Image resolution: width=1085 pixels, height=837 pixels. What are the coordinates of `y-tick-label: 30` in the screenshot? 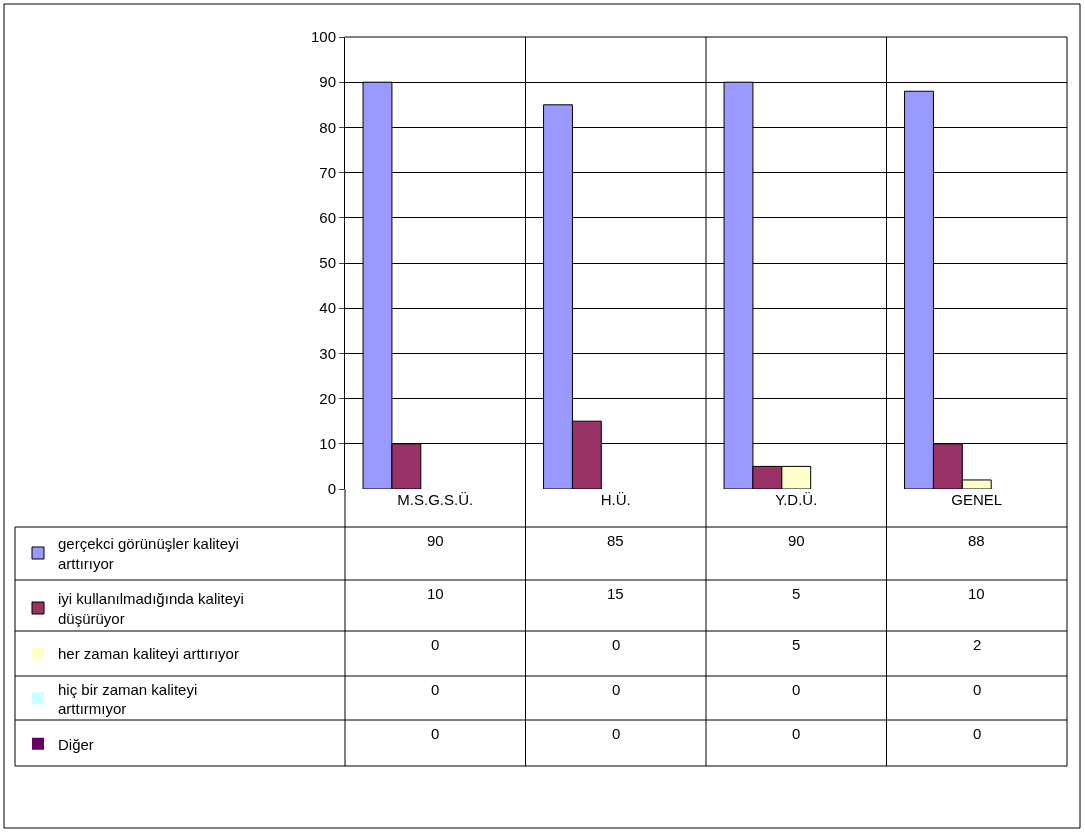 It's located at (327, 353).